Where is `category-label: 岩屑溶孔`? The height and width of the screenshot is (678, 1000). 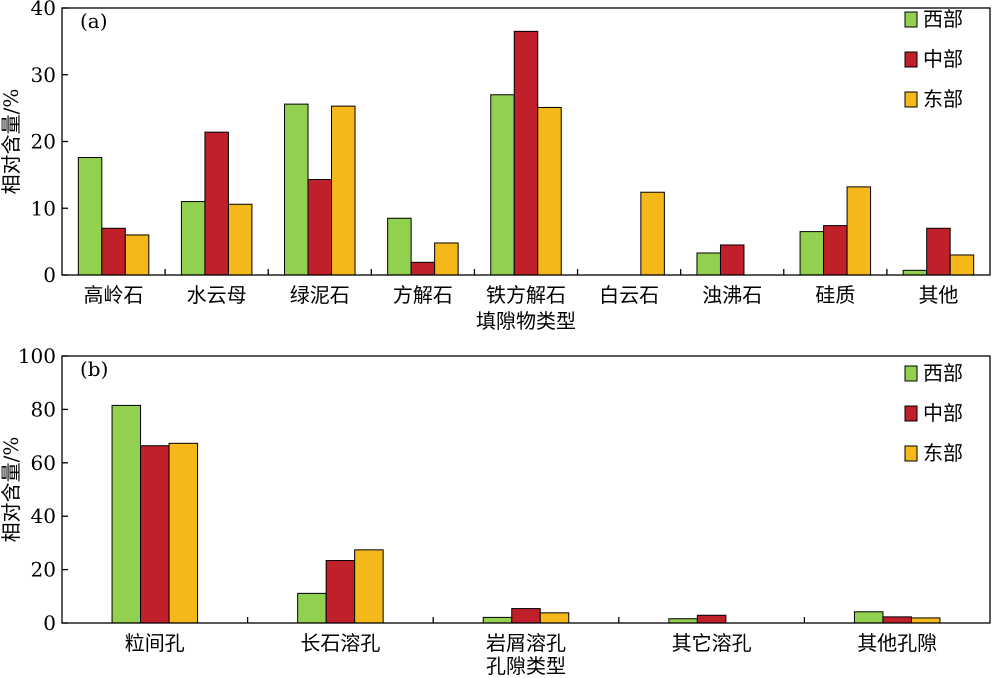 category-label: 岩屑溶孔 is located at coordinates (526, 643).